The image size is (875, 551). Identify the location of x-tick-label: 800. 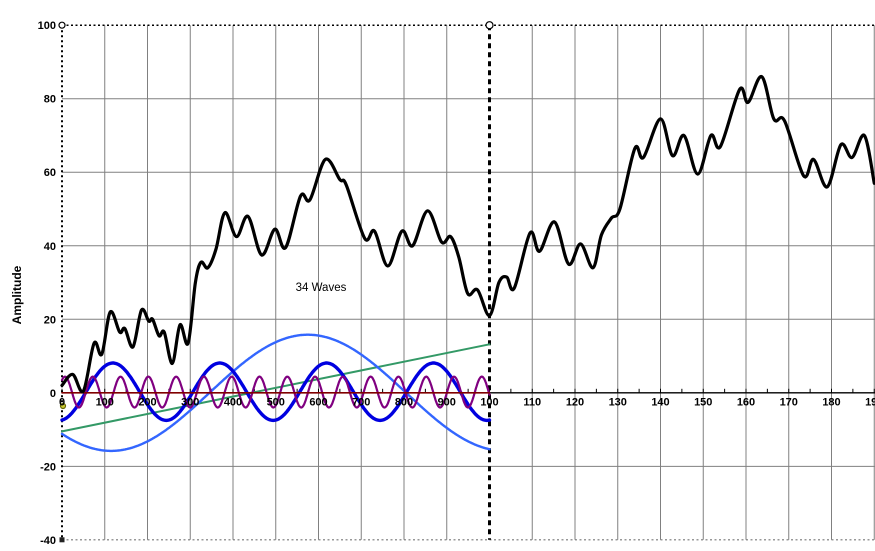
(404, 403).